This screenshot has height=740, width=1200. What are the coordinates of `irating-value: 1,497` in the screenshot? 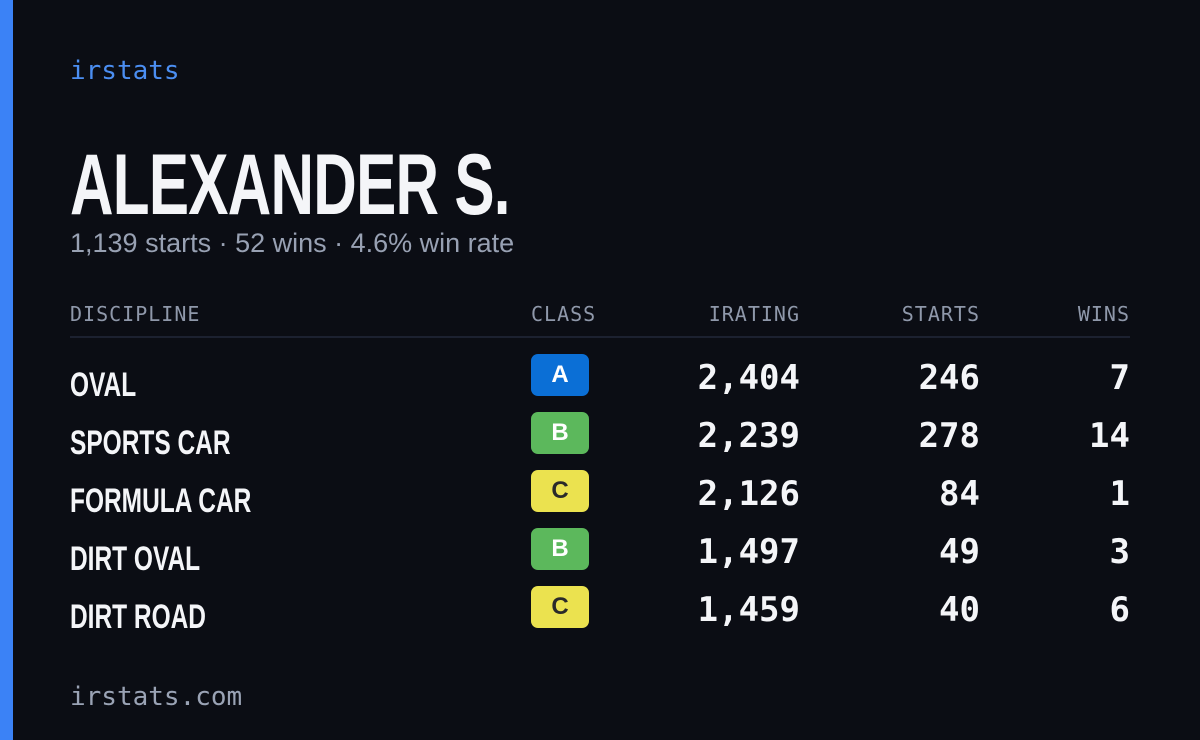 It's located at (748, 552).